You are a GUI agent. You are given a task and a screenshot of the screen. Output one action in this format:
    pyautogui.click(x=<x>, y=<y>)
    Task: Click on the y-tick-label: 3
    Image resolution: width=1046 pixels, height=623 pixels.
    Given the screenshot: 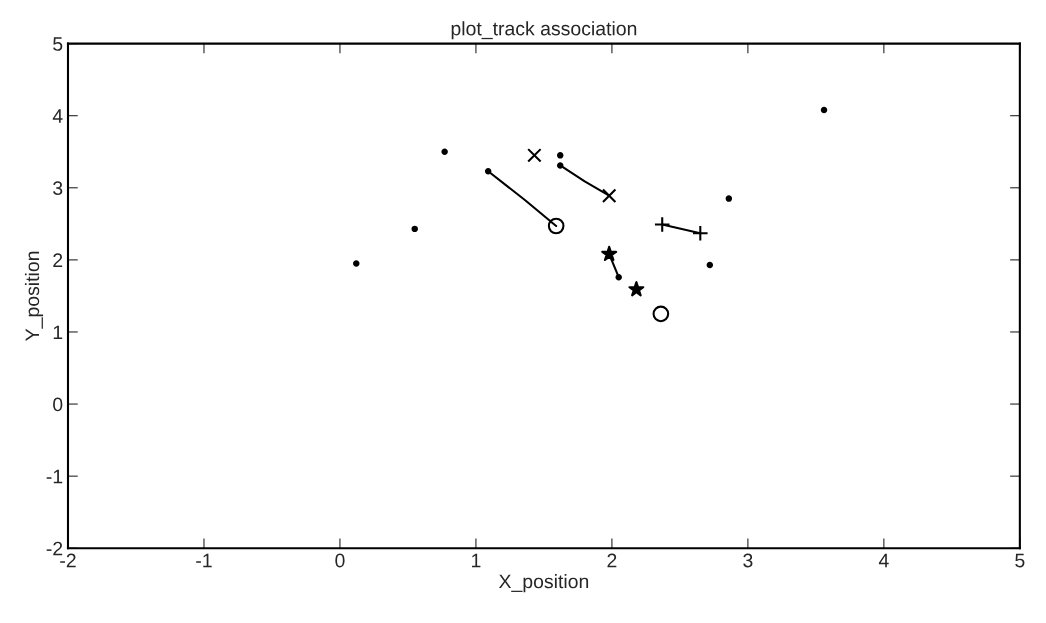 What is the action you would take?
    pyautogui.click(x=58, y=188)
    